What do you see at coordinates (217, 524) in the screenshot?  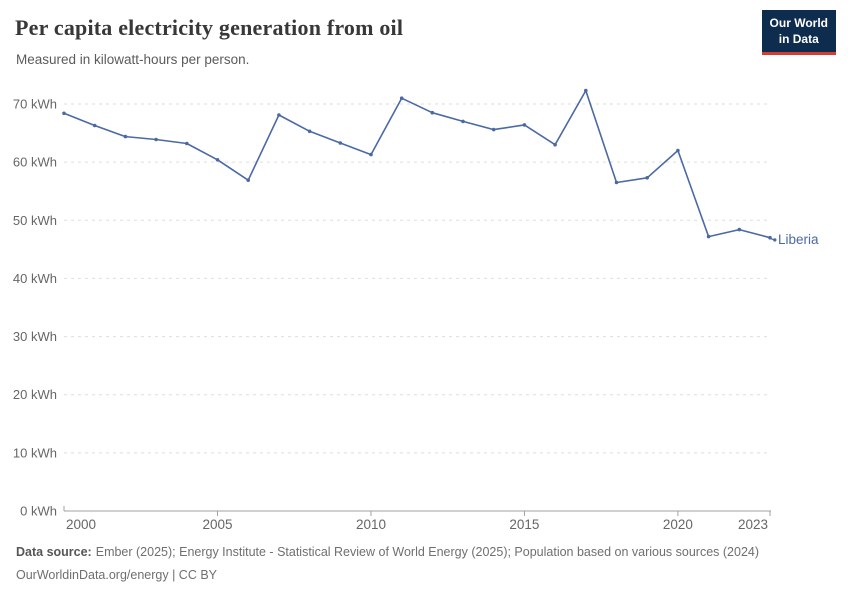 I see `x-axis-tick-label: 2005` at bounding box center [217, 524].